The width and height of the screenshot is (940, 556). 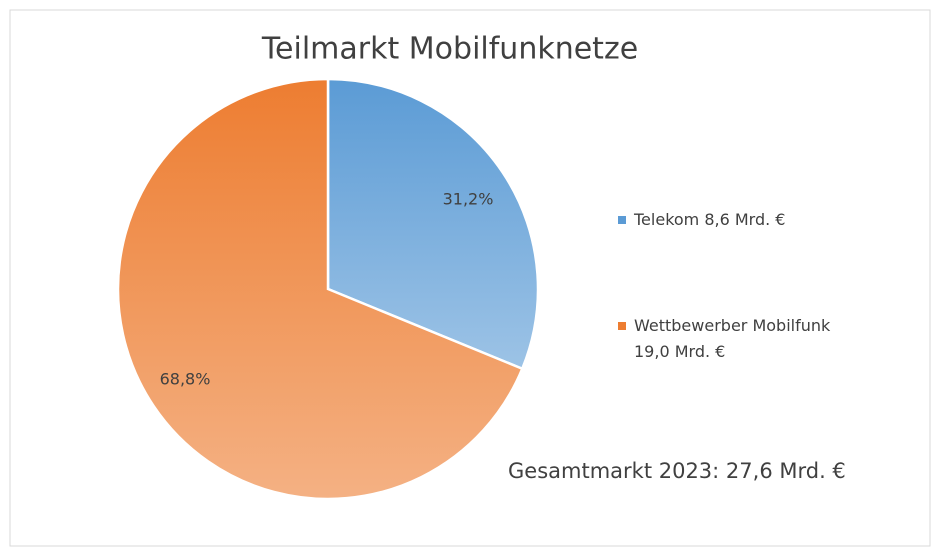 I want to click on legend-label: Telekom 8,6 Mrd. €, so click(x=710, y=219).